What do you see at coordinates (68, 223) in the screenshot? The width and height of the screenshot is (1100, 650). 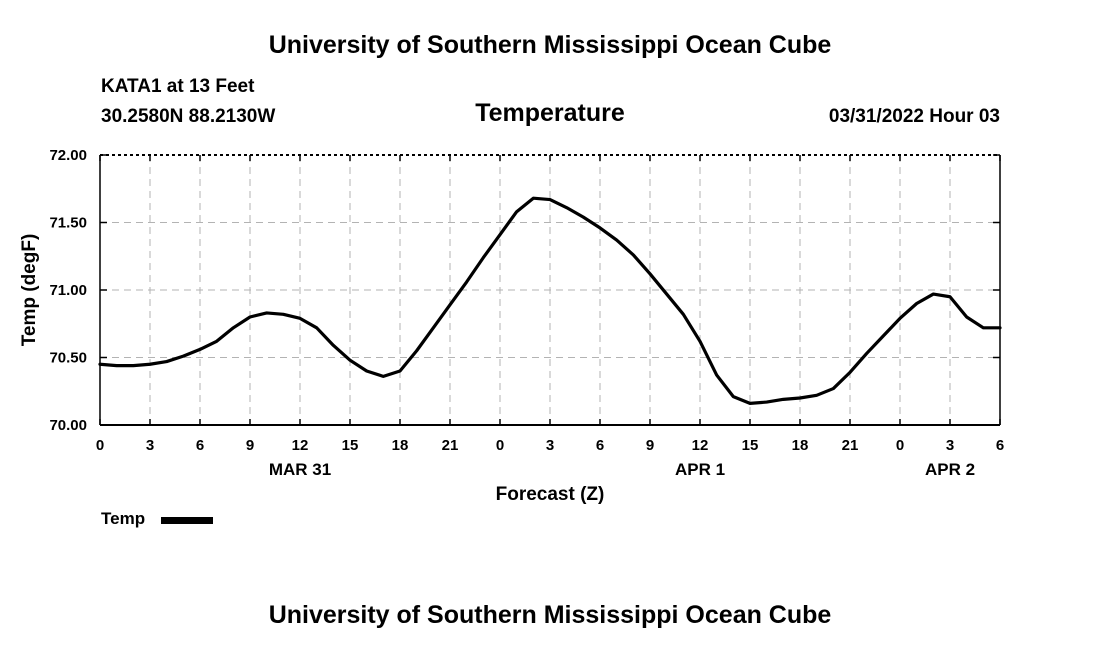 I see `y-tick-label: 71.50` at bounding box center [68, 223].